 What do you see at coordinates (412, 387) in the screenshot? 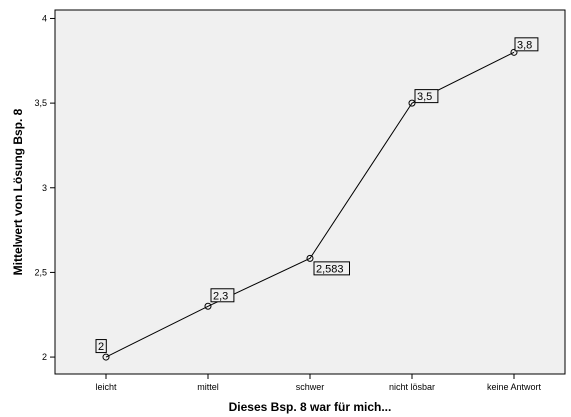
I see `x-tick-label: nicht lösbar` at bounding box center [412, 387].